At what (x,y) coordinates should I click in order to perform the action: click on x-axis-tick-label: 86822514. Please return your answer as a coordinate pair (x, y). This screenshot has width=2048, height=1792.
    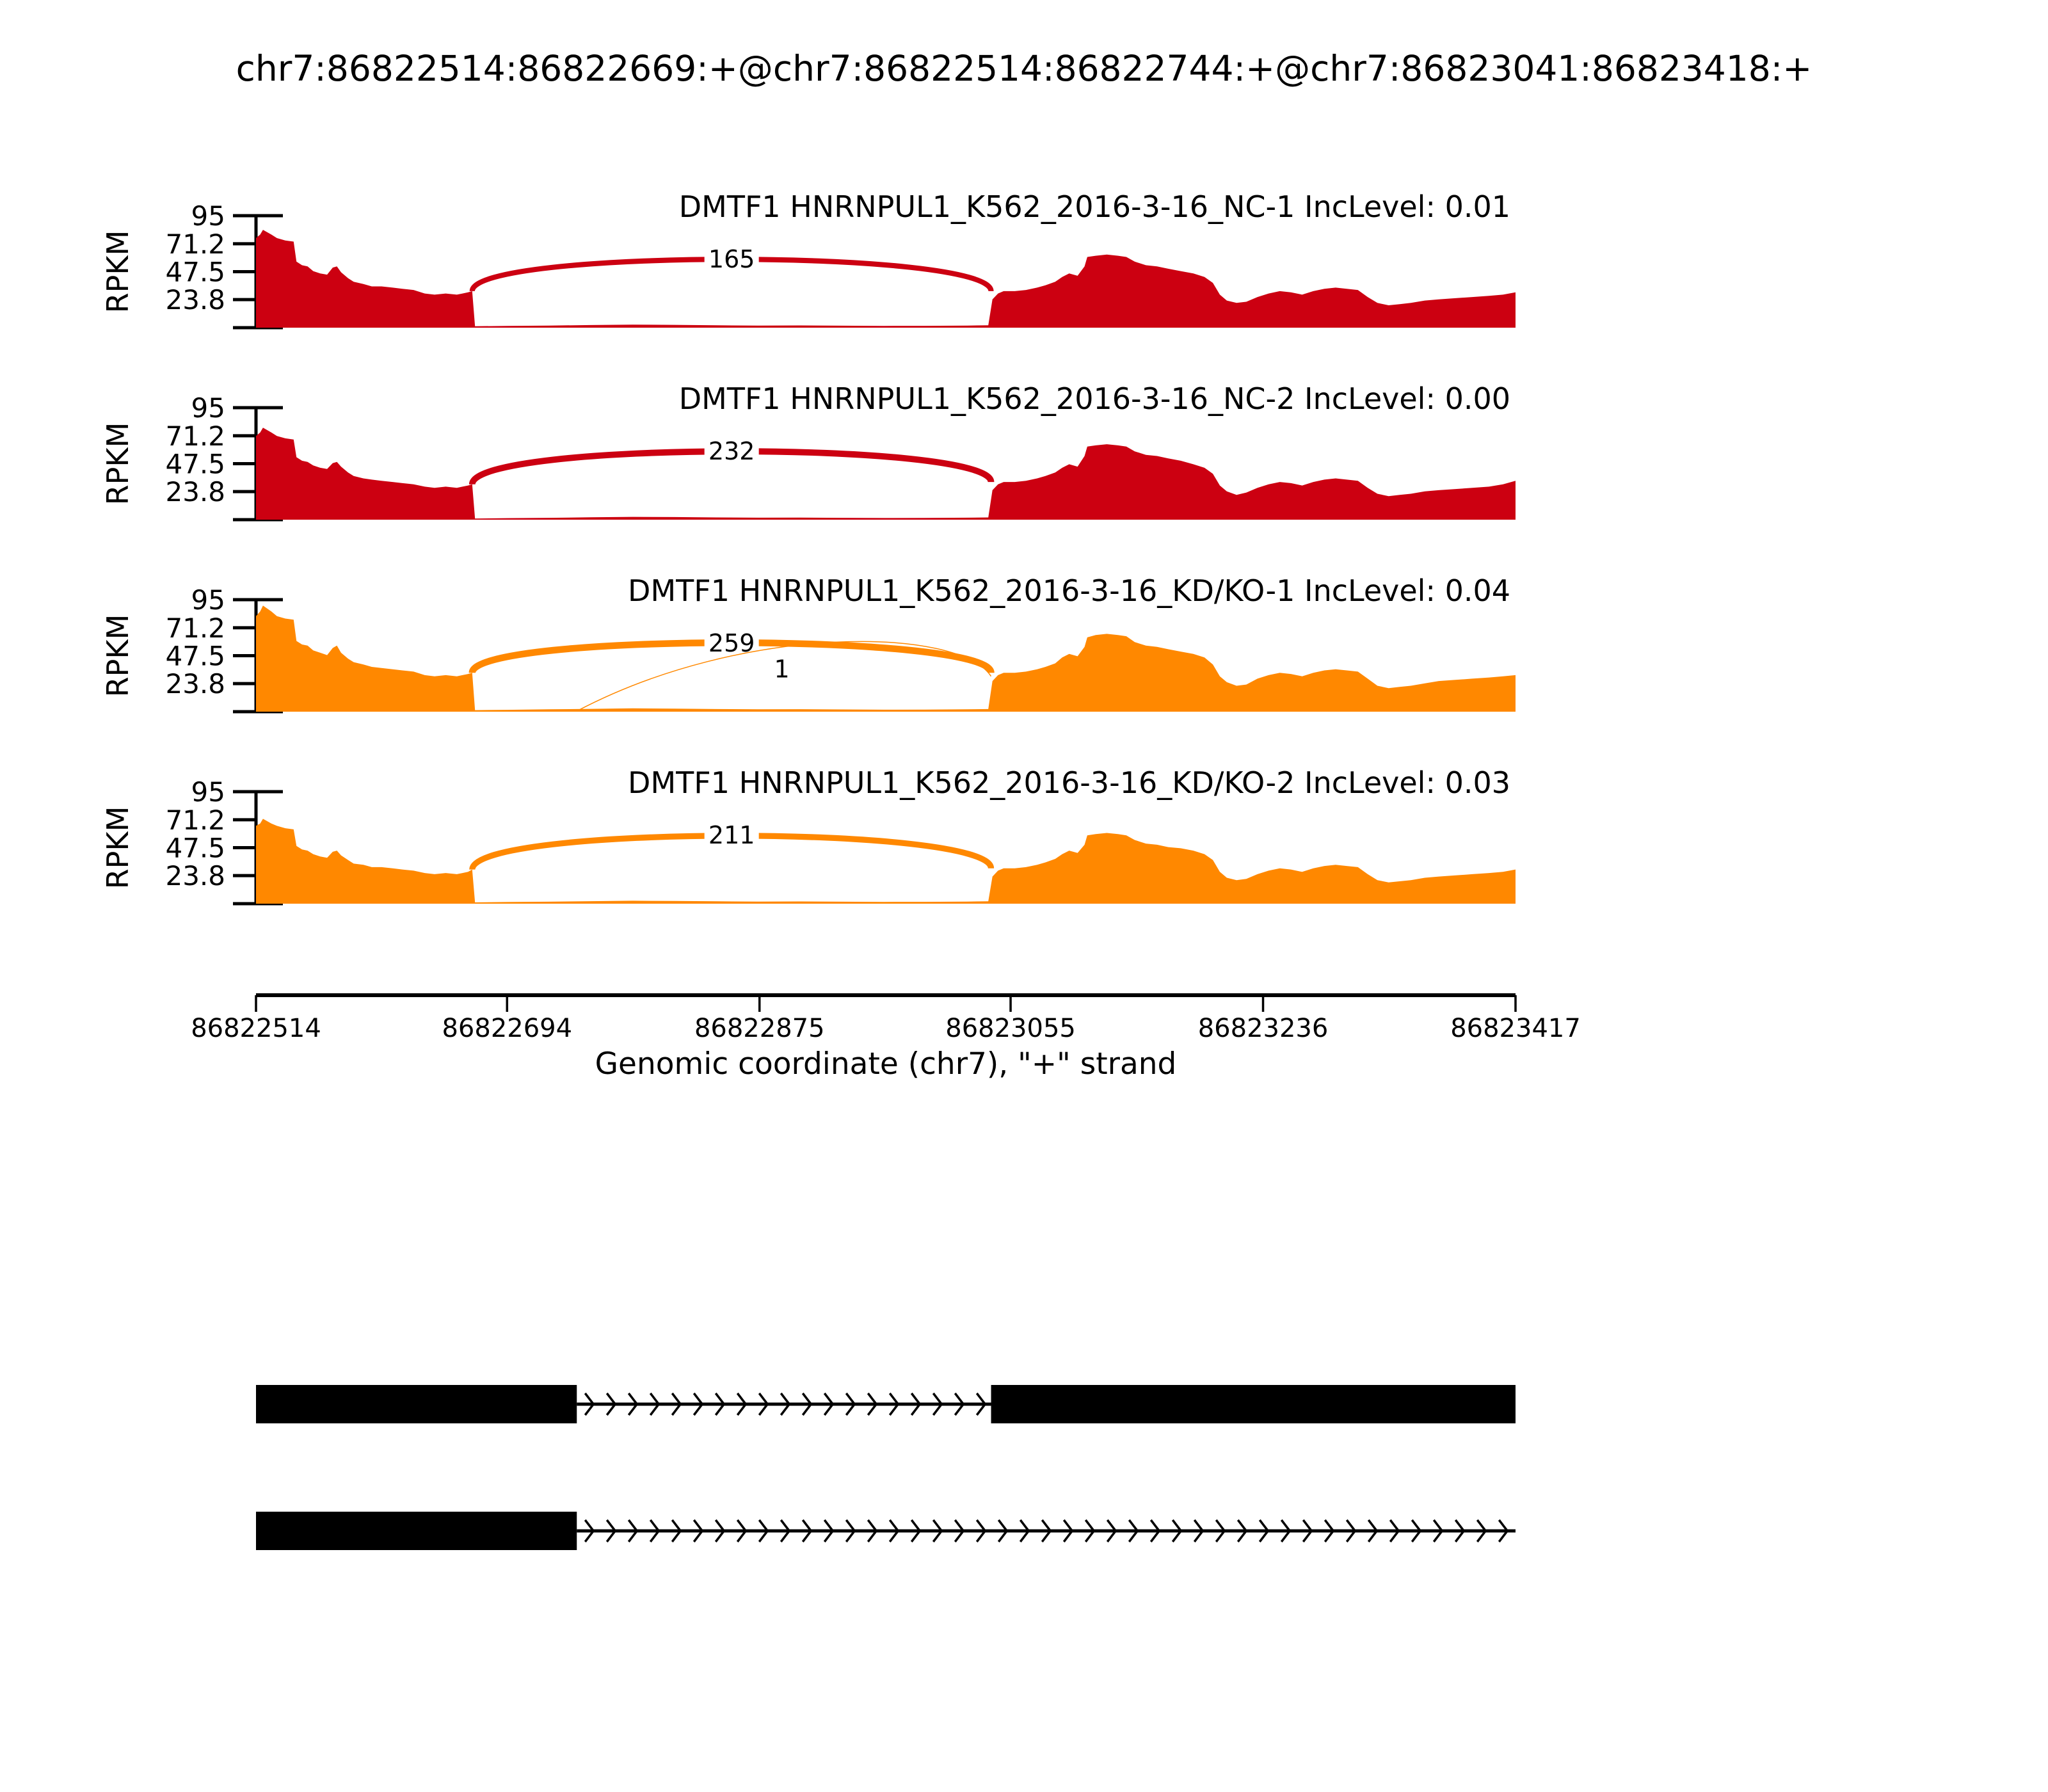
    Looking at the image, I should click on (256, 1028).